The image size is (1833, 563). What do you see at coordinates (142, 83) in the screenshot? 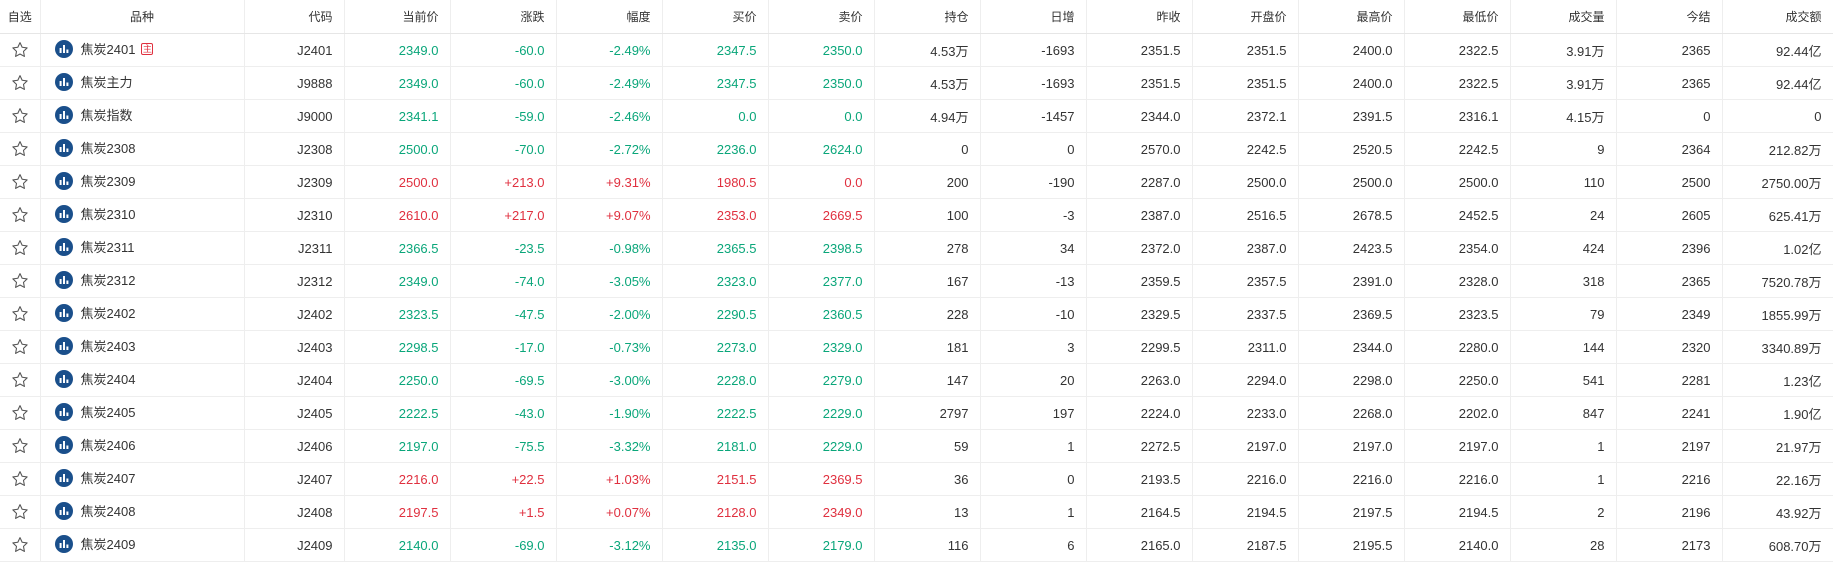
I see `name-cell: 焦炭主力` at bounding box center [142, 83].